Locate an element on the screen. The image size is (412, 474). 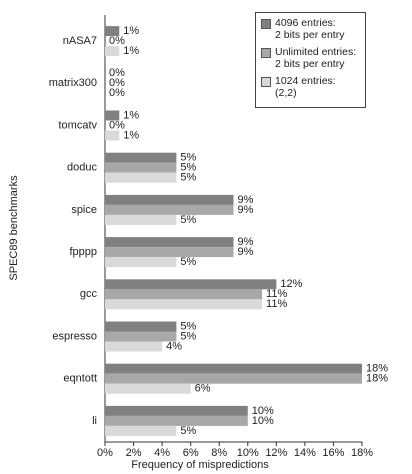
y-tick-label: espresso is located at coordinates (74, 336).